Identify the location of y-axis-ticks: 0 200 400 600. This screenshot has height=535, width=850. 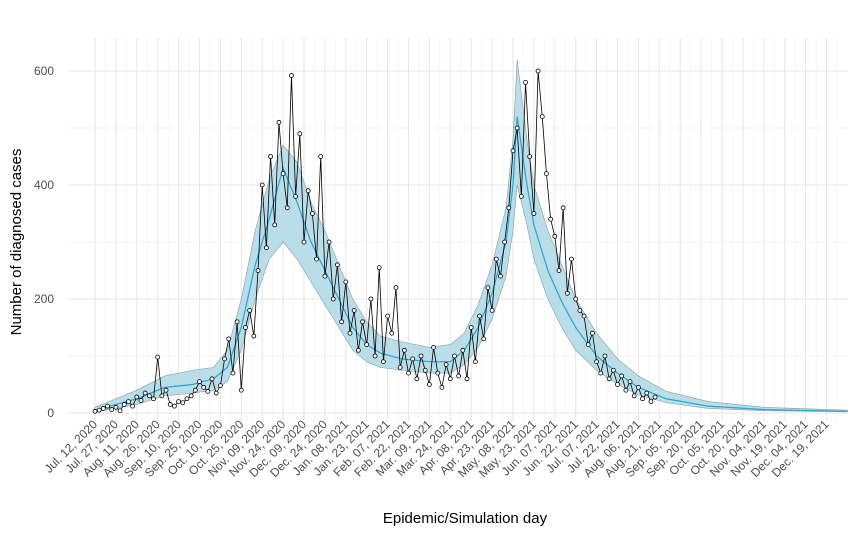
(44, 242).